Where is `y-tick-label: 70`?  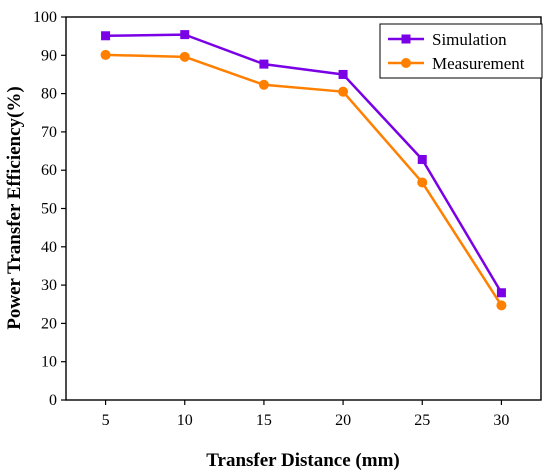
y-tick-label: 70 is located at coordinates (49, 132).